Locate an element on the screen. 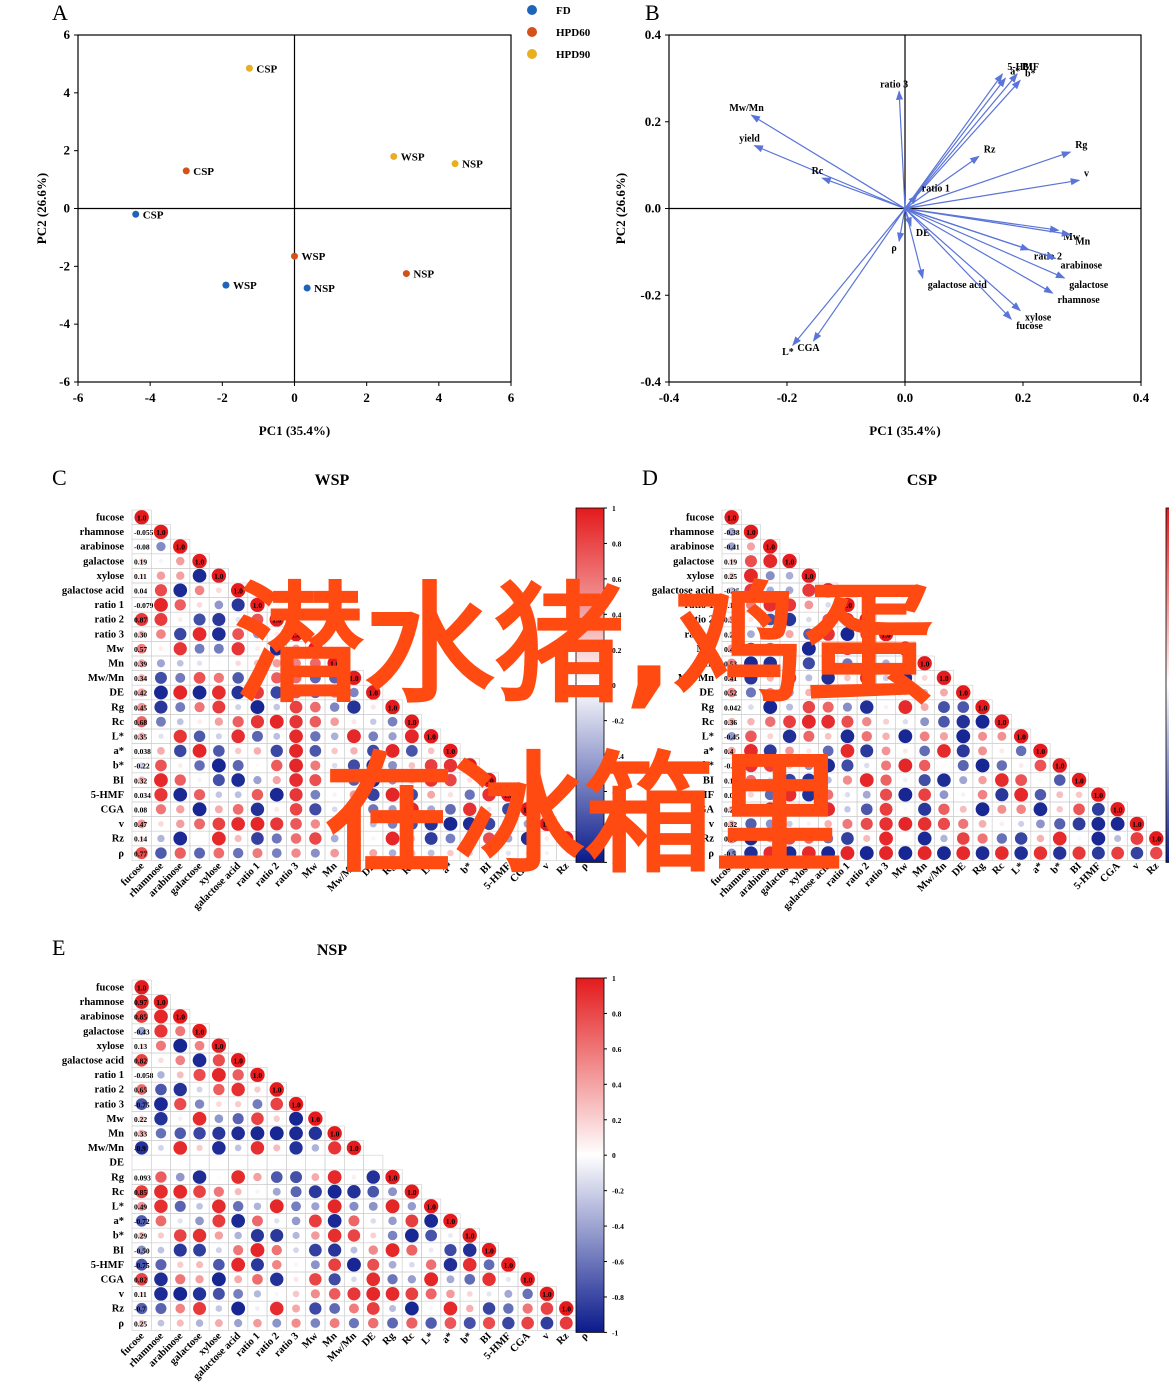  correlation-value: 0.36 is located at coordinates (730, 722).